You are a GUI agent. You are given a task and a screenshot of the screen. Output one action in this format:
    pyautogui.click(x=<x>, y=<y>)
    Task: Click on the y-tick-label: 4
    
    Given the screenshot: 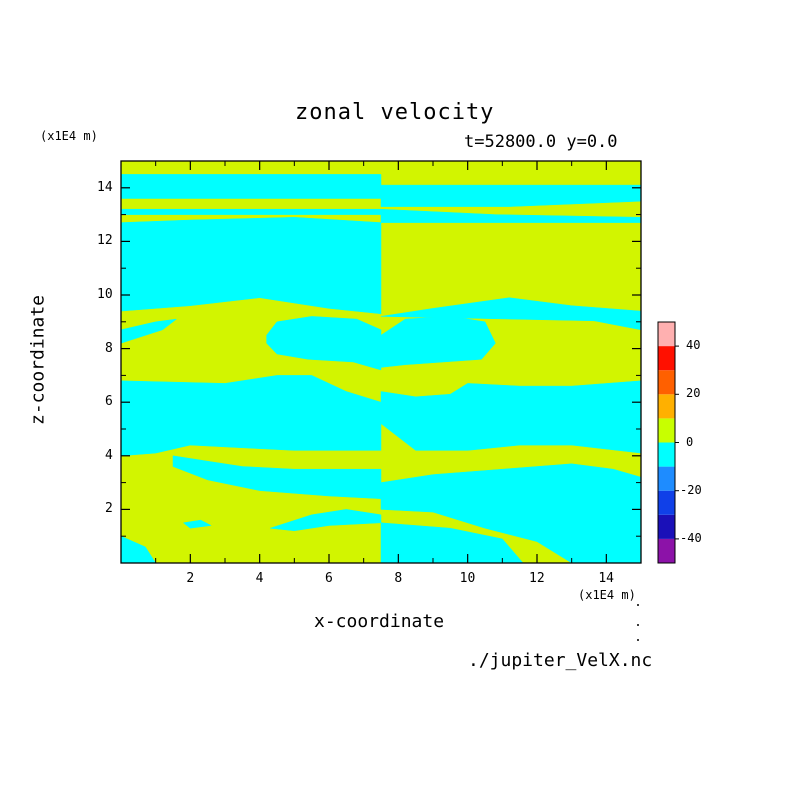 What is the action you would take?
    pyautogui.click(x=109, y=455)
    